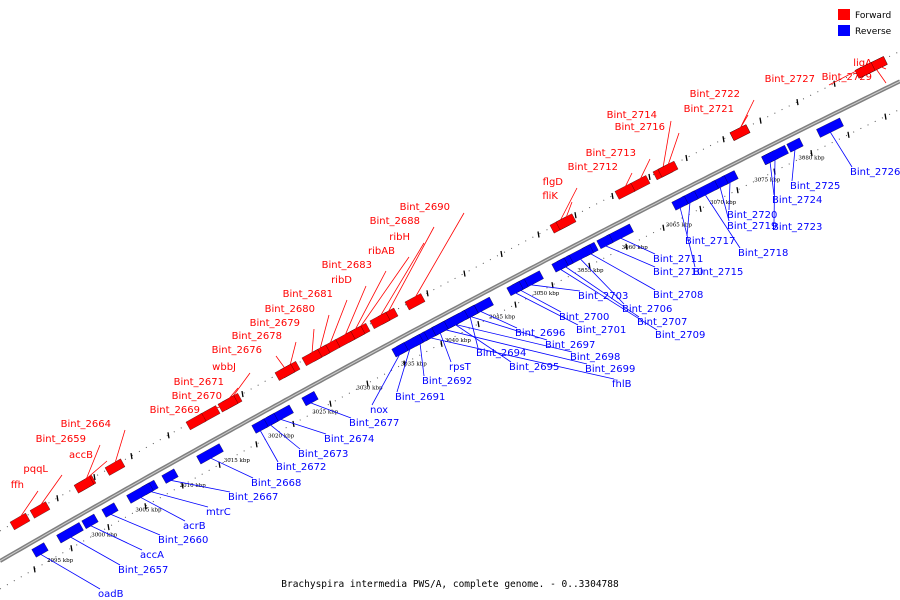 The image size is (900, 600). I want to click on scale-tick-label: 3050 kbp, so click(546, 294).